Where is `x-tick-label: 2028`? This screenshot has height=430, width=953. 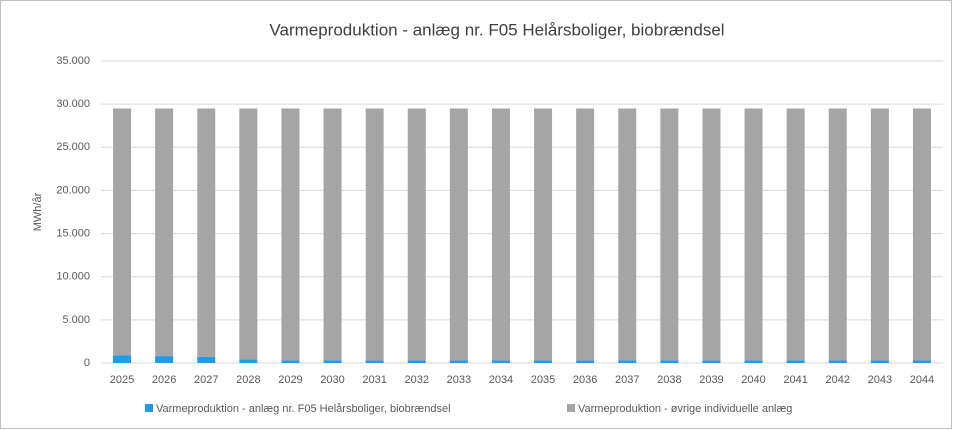
x-tick-label: 2028 is located at coordinates (248, 380).